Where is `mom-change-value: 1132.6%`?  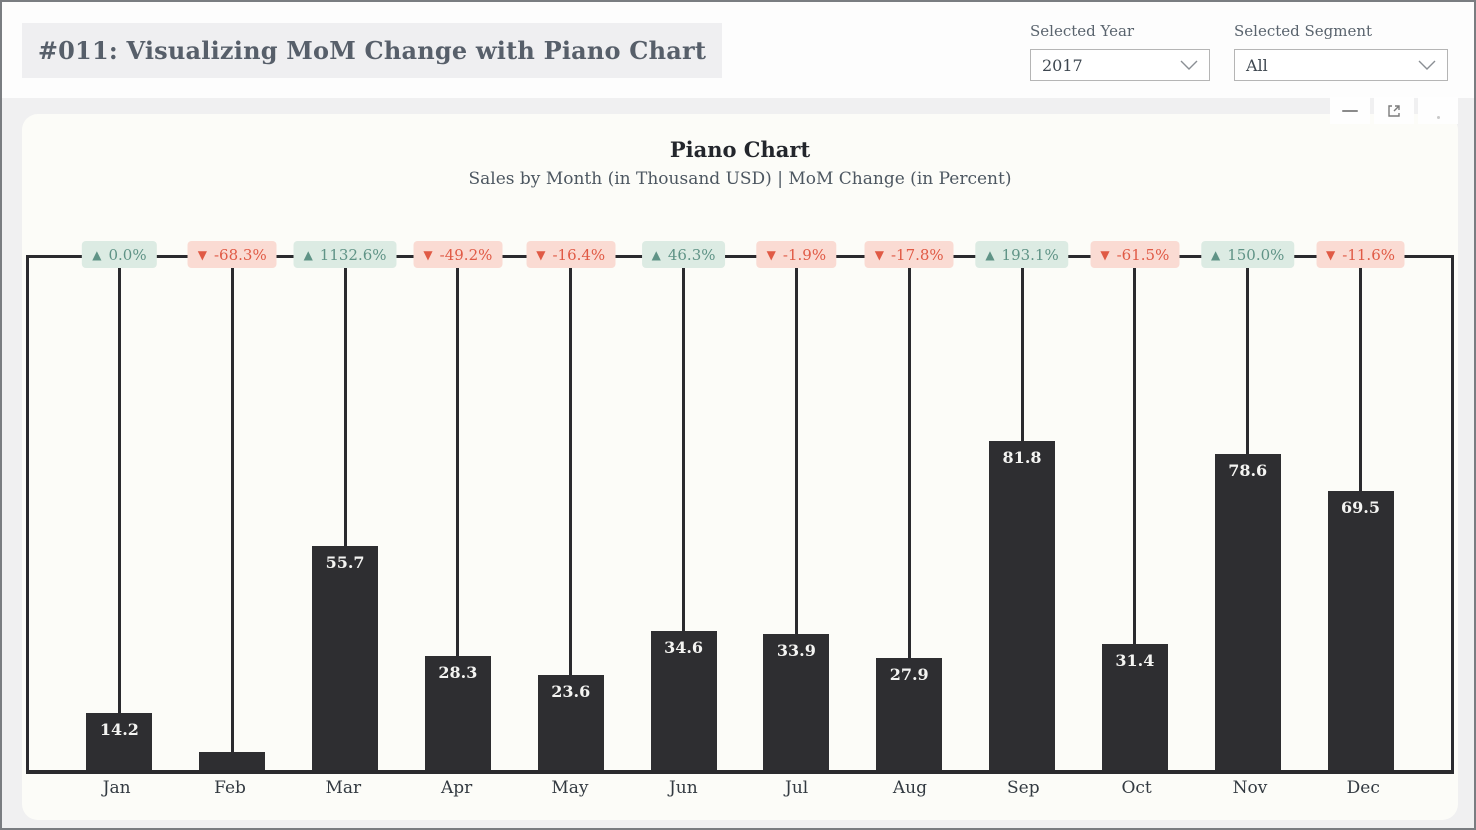
mom-change-value: 1132.6% is located at coordinates (353, 254).